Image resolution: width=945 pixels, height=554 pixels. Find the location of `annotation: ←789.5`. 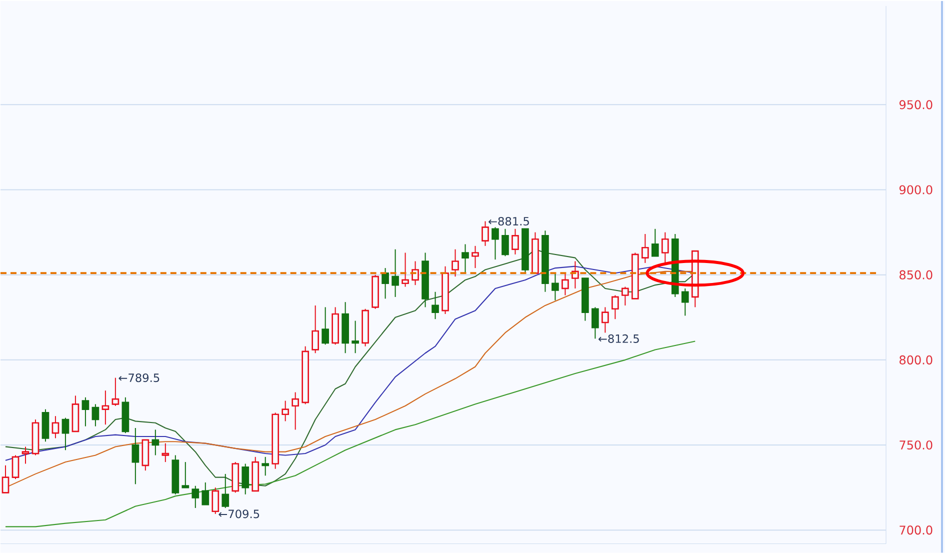

annotation: ←789.5 is located at coordinates (139, 378).